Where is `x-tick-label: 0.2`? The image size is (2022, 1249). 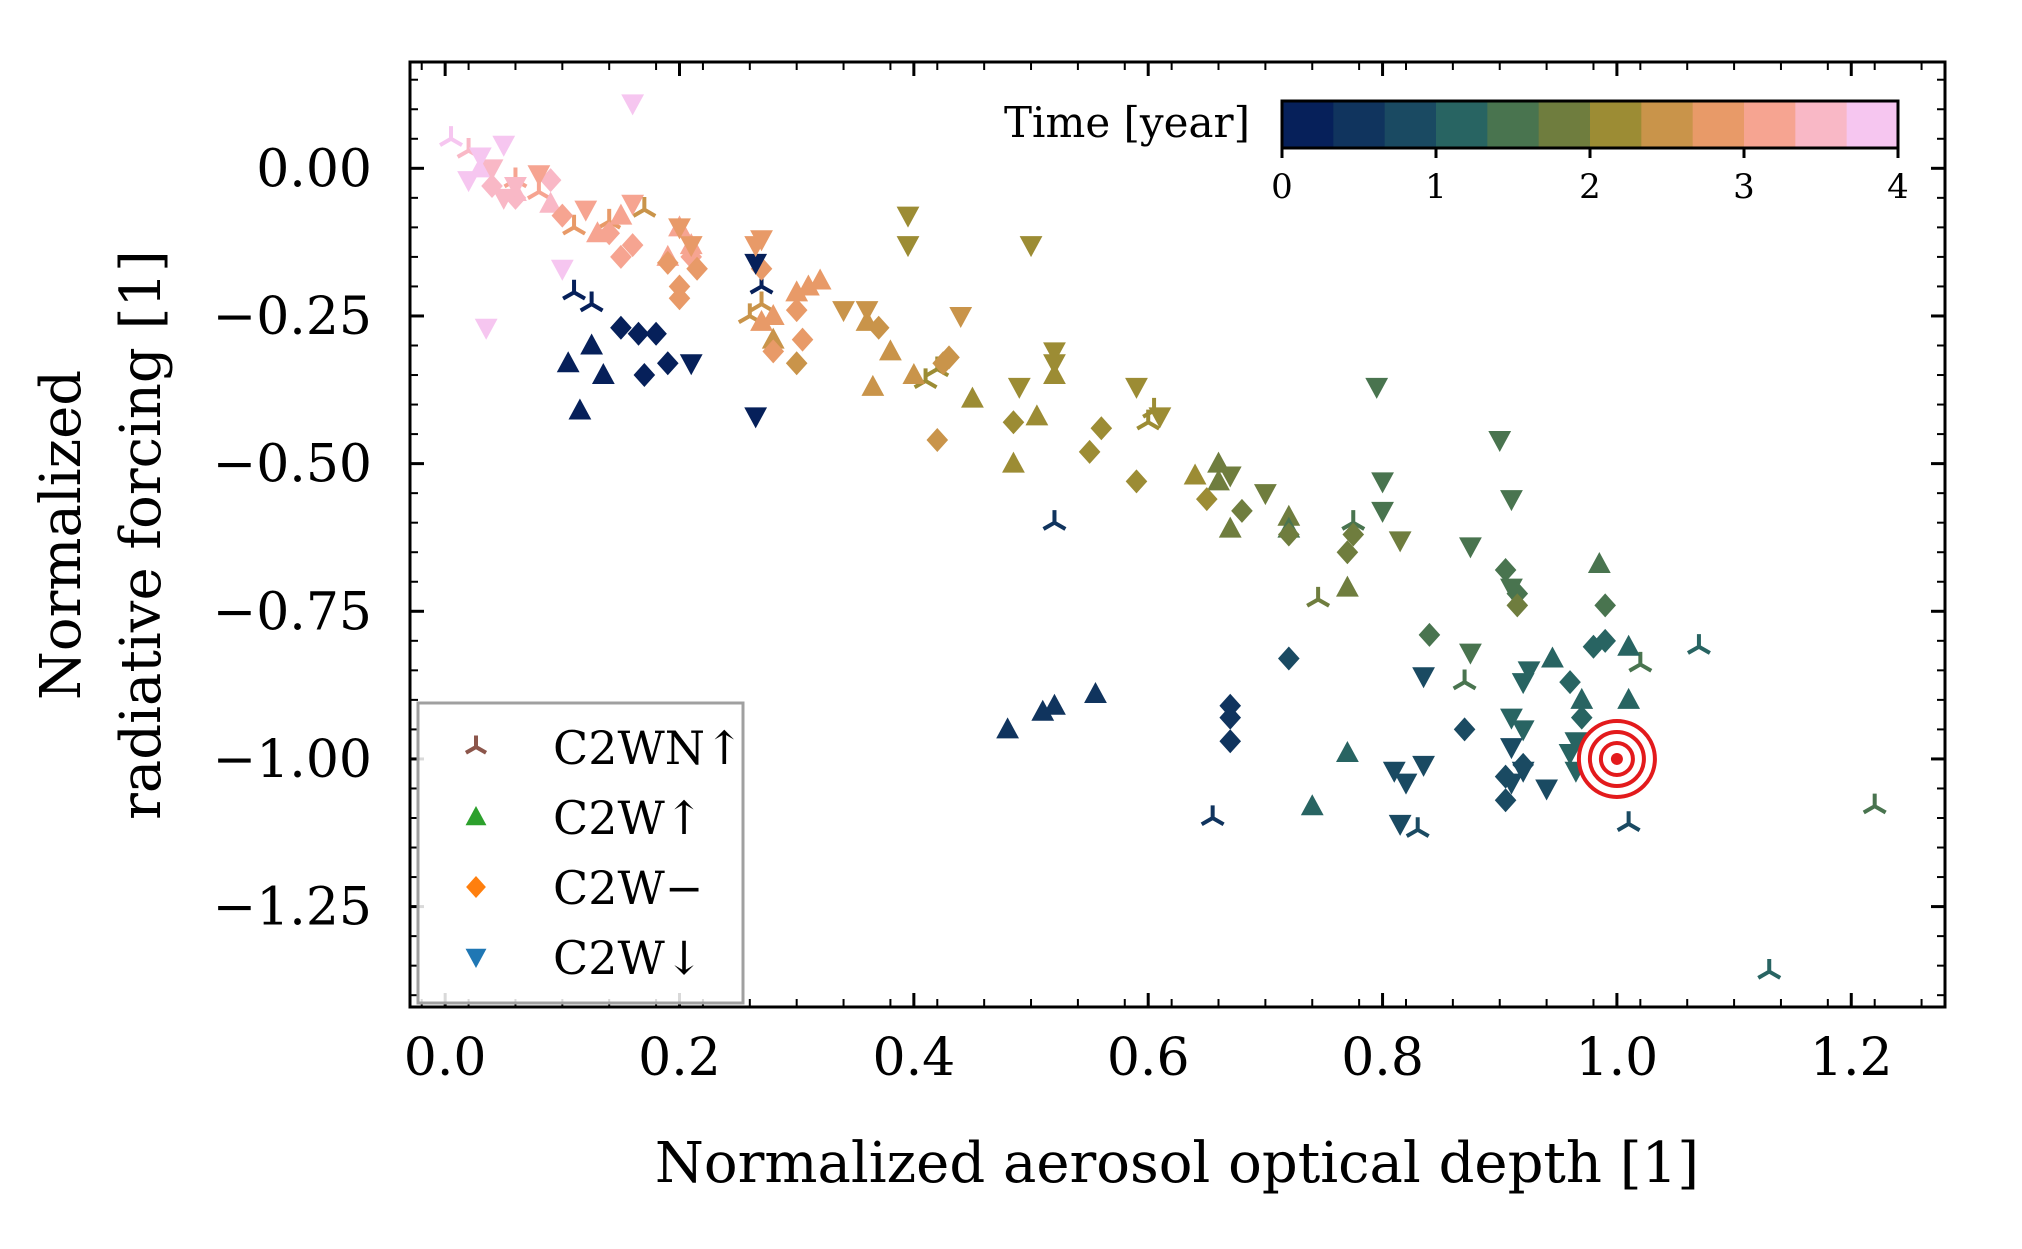 x-tick-label: 0.2 is located at coordinates (679, 1058).